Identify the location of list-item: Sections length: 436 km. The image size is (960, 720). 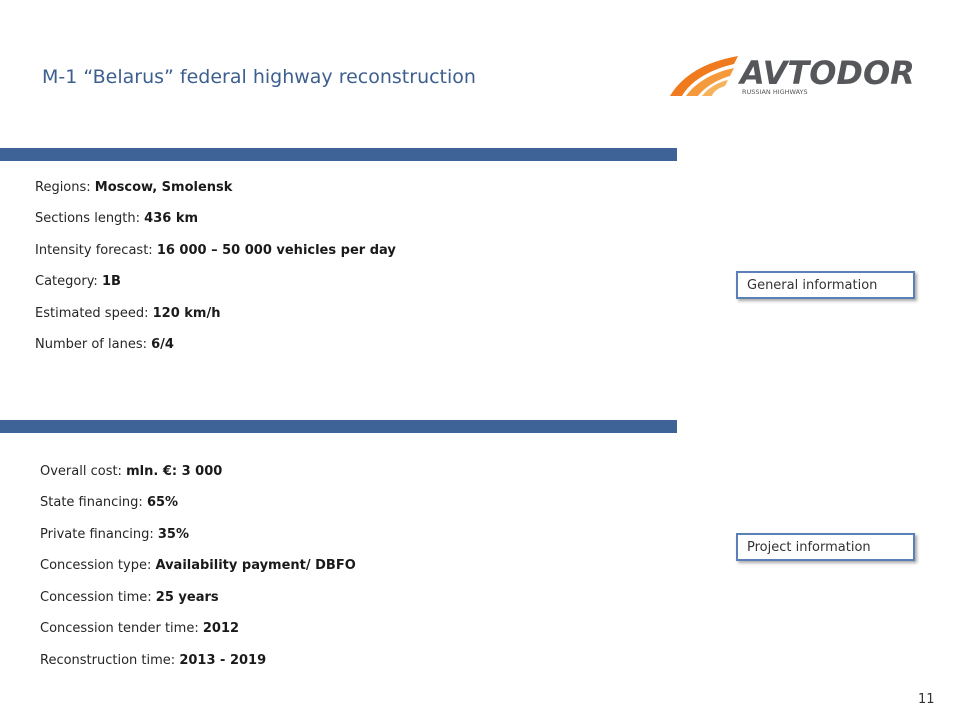
(117, 218).